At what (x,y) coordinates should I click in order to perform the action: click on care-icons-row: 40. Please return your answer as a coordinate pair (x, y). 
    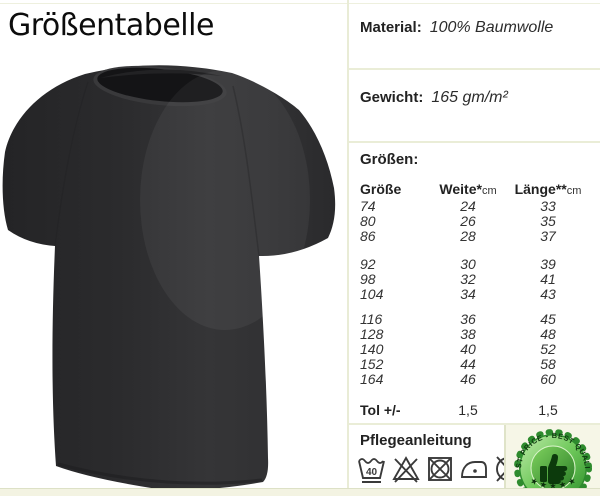
    Looking at the image, I should click on (440, 469).